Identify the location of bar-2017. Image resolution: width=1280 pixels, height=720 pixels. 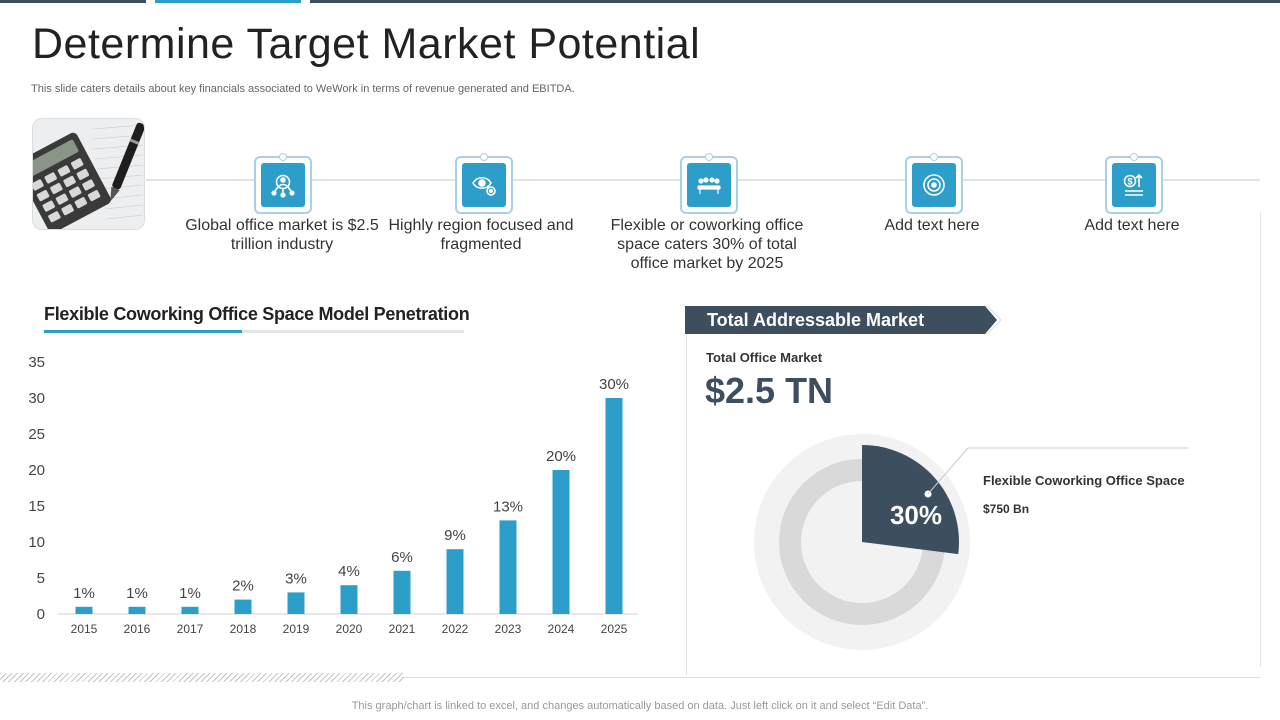
(190, 610).